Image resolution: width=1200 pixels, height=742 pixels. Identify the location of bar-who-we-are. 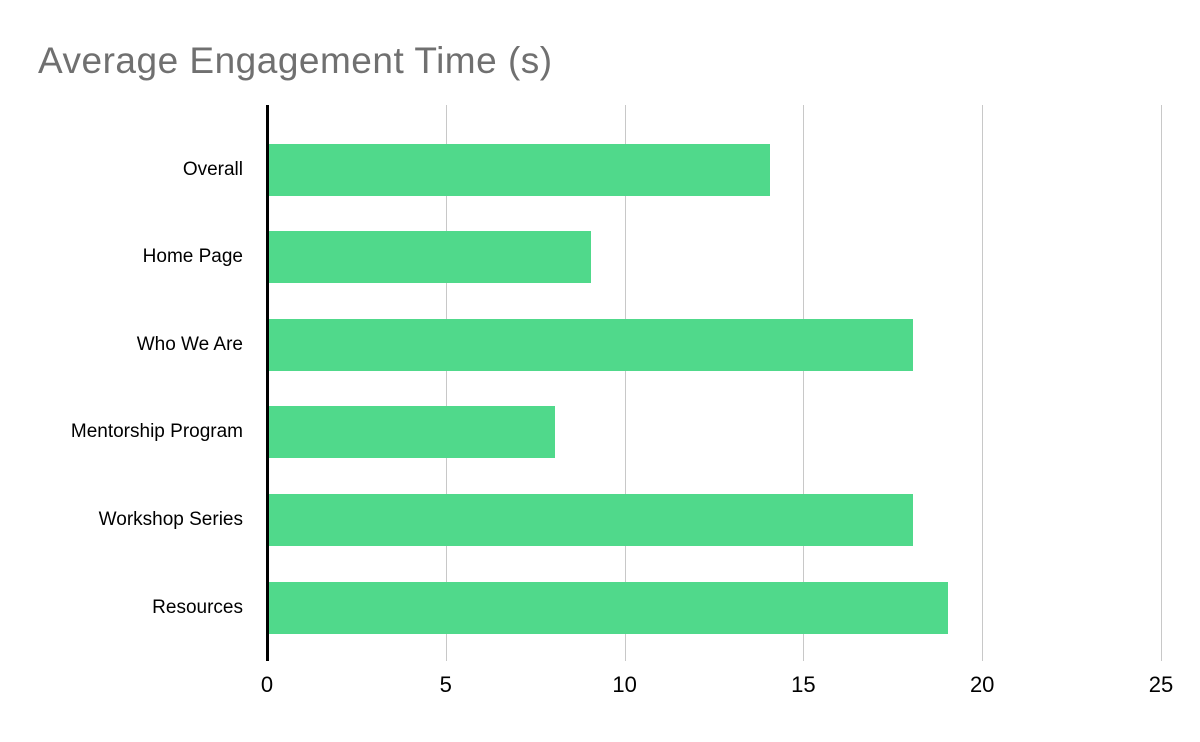
(591, 344).